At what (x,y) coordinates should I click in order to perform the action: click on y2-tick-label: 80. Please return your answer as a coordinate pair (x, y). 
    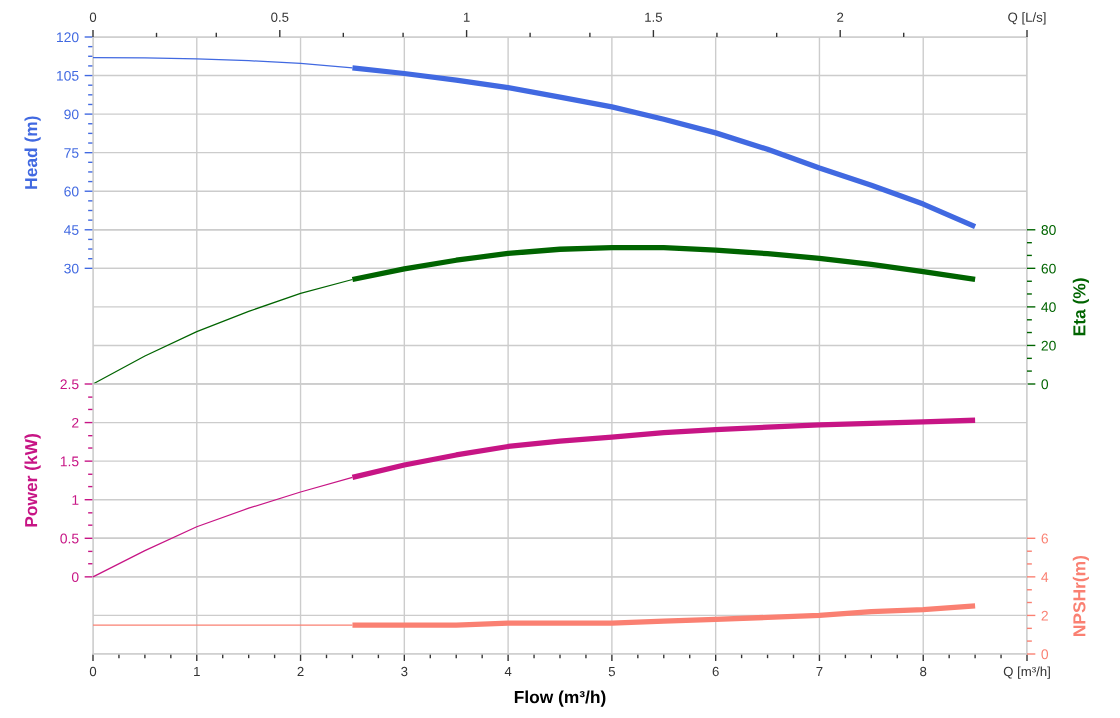
    Looking at the image, I should click on (1048, 230).